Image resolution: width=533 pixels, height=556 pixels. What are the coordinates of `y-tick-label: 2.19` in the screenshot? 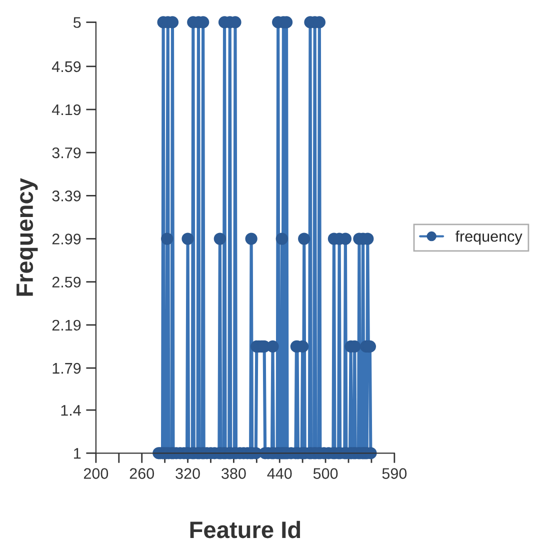 It's located at (66, 325).